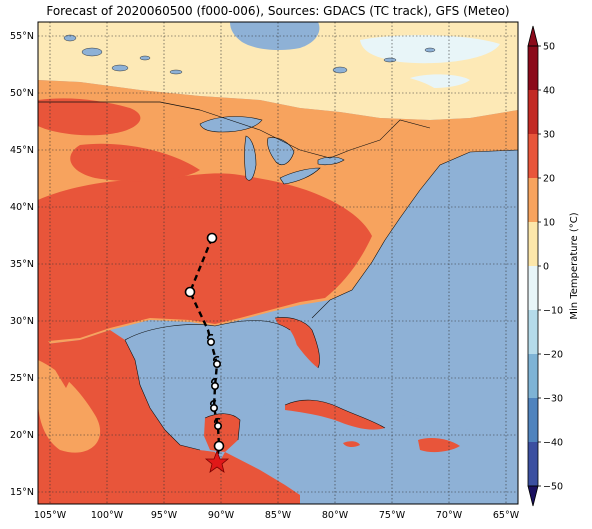  I want to click on canada-lakes, so click(249, 54).